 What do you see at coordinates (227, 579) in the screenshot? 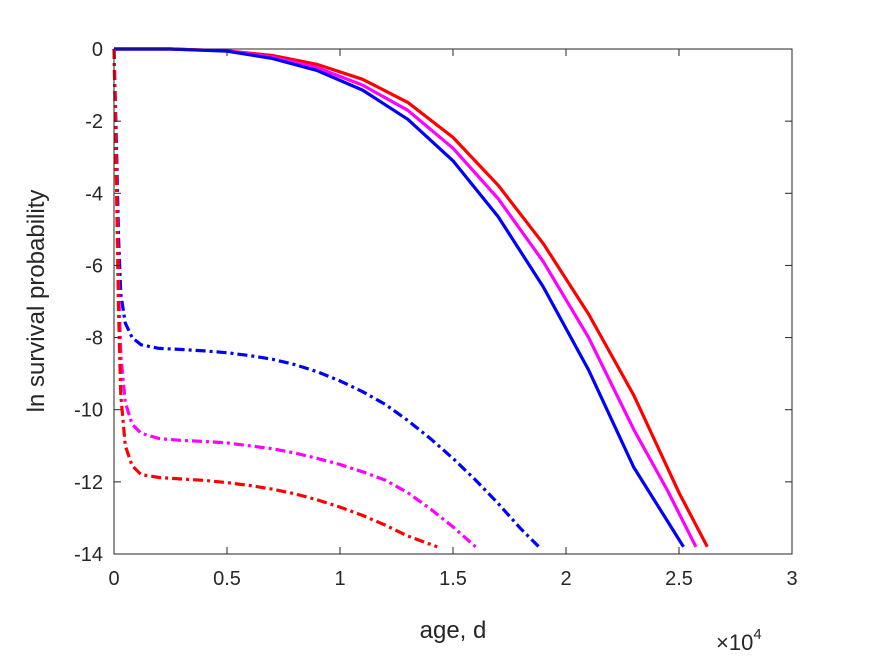
I see `x-tick-label-1: 0.5` at bounding box center [227, 579].